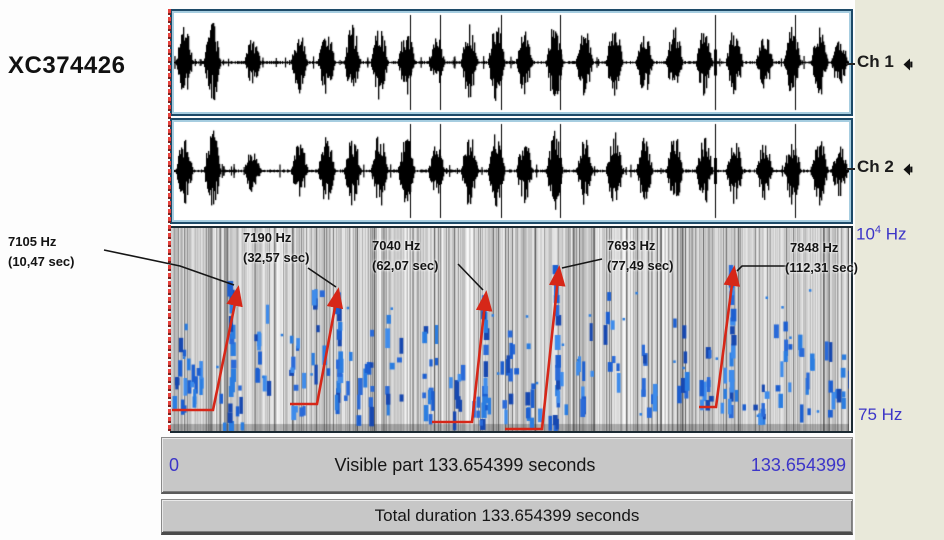 This screenshot has height=540, width=944. What do you see at coordinates (640, 256) in the screenshot?
I see `annotation-4: 7693 Hz (77,49 sec)` at bounding box center [640, 256].